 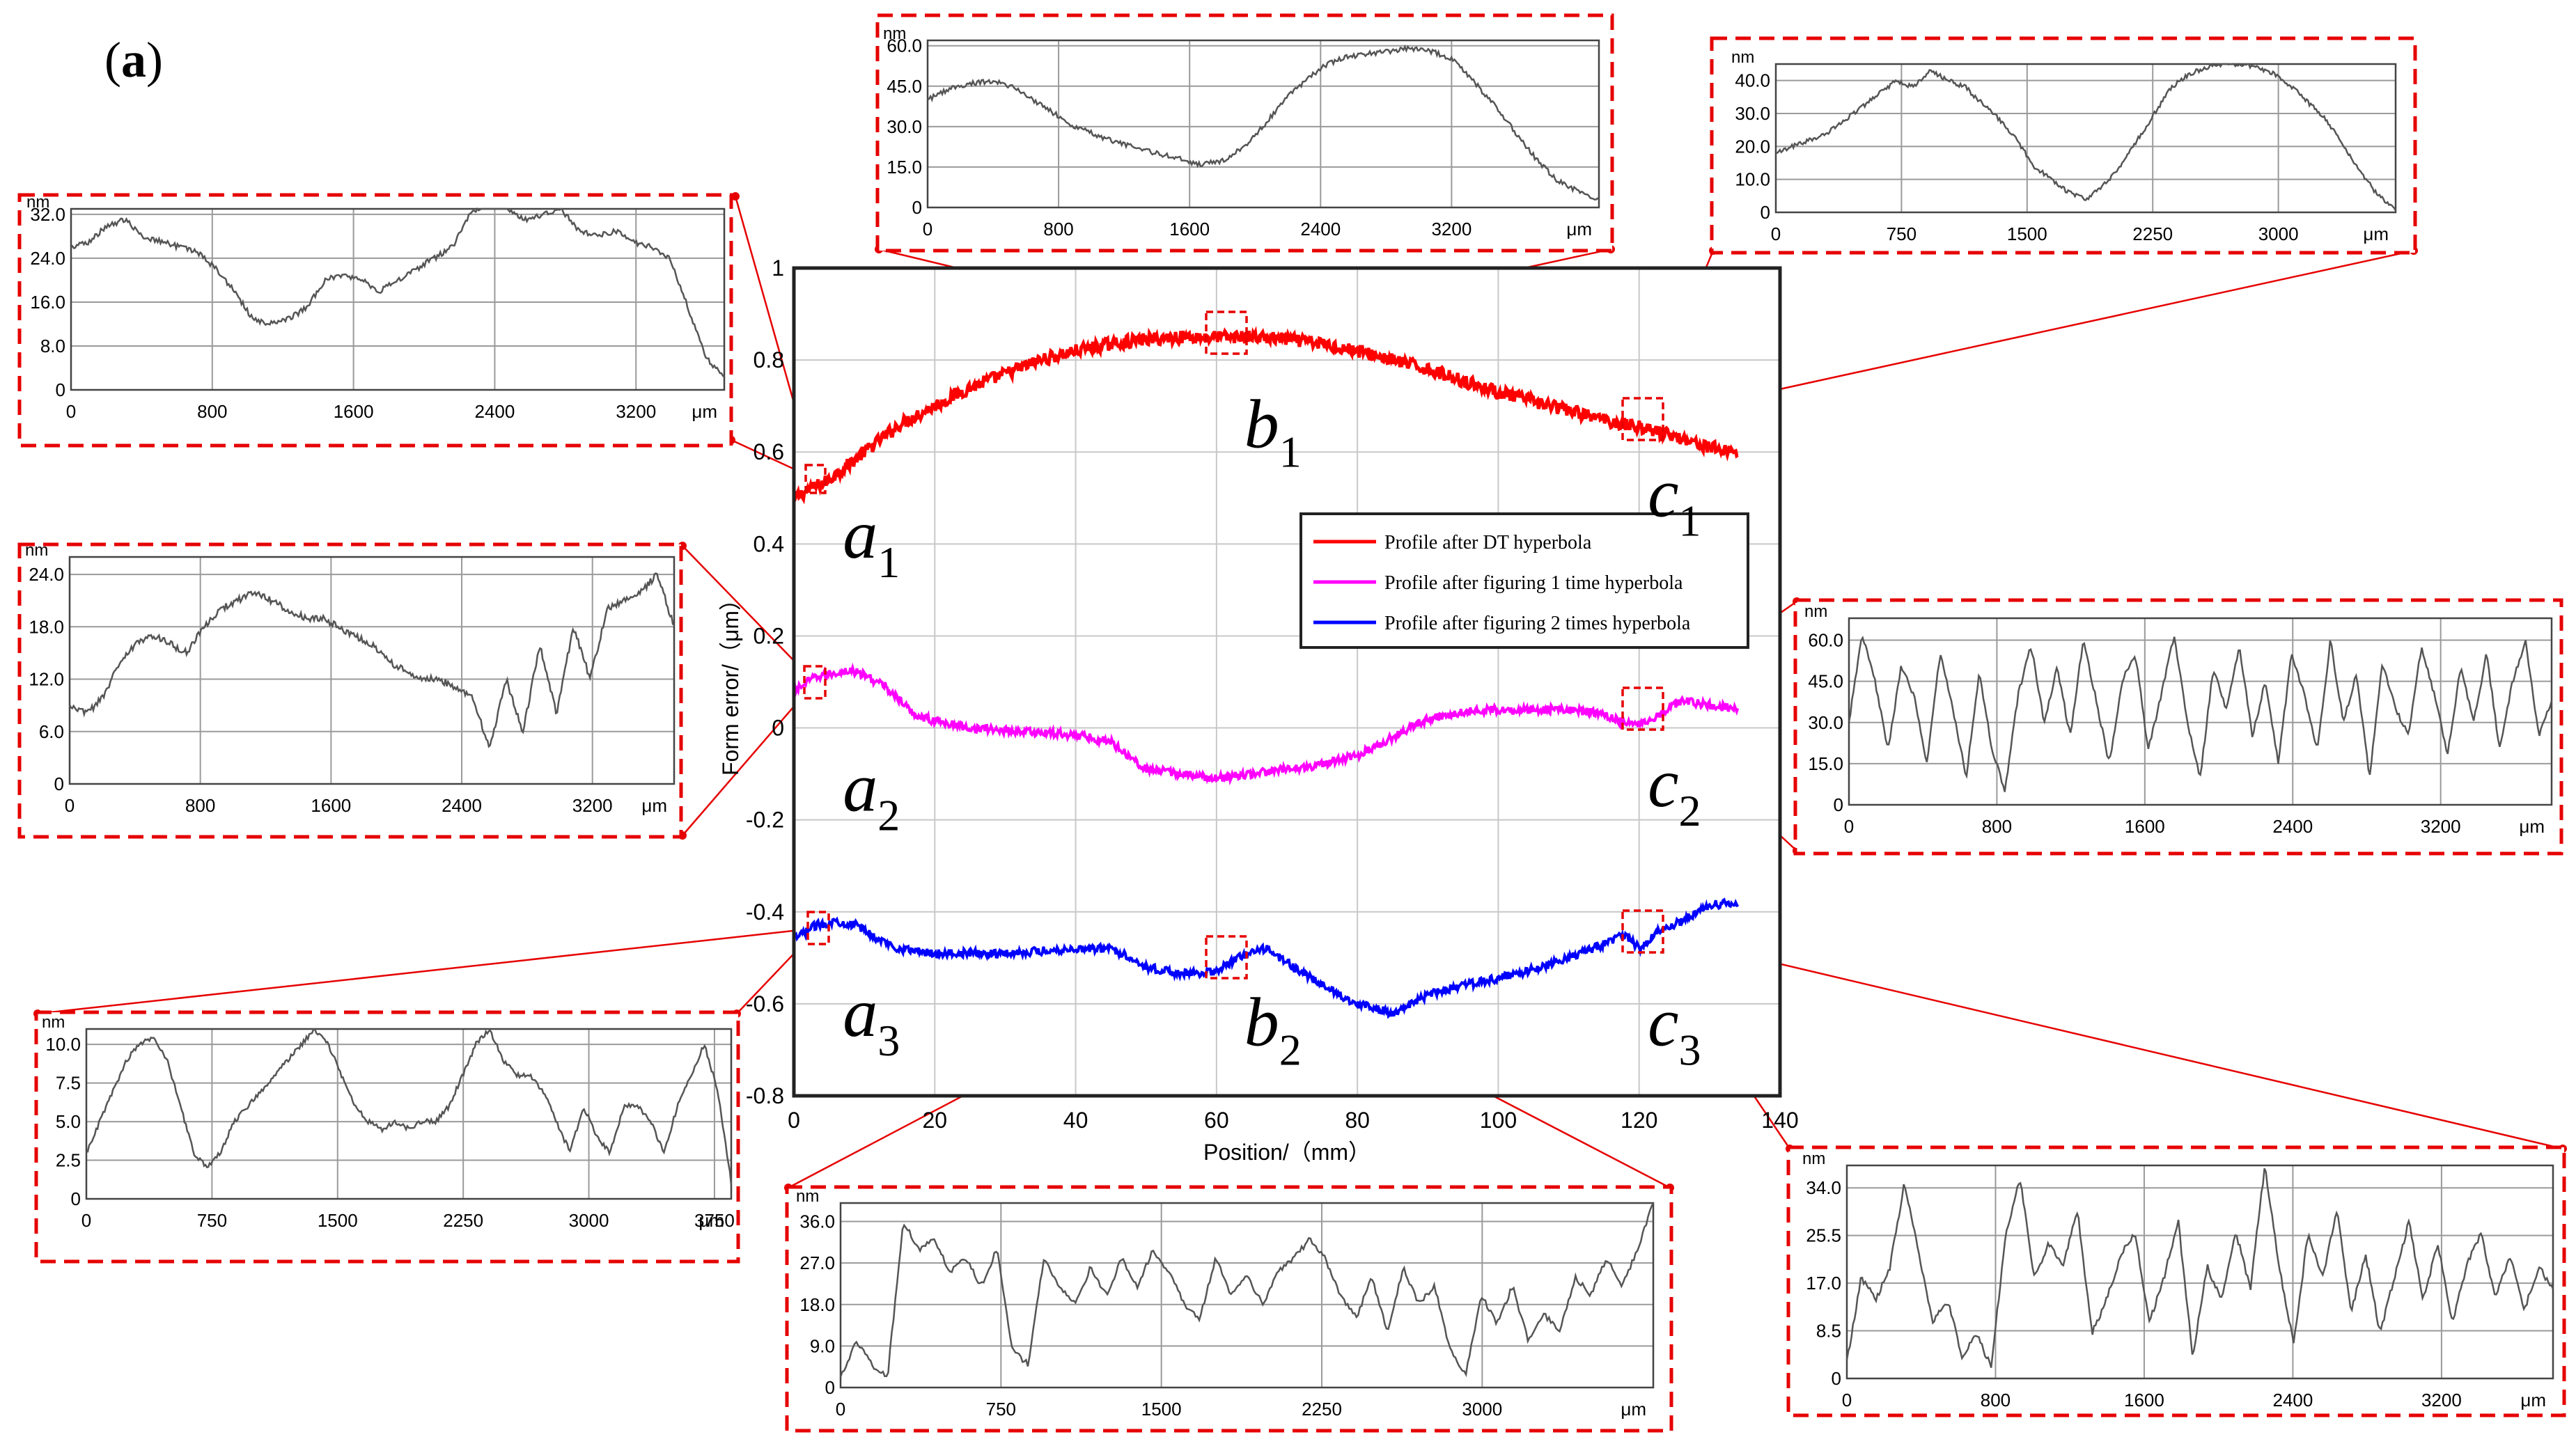 What do you see at coordinates (765, 820) in the screenshot?
I see `main-y-tick-label: -0.2` at bounding box center [765, 820].